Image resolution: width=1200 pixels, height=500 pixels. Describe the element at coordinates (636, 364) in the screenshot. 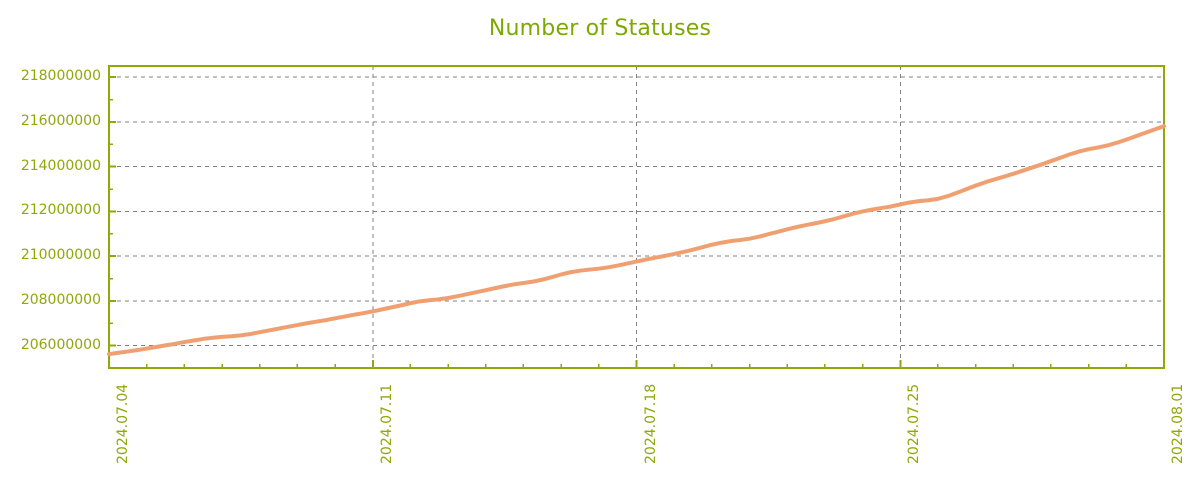

I see `x-axis-ticks` at that location.